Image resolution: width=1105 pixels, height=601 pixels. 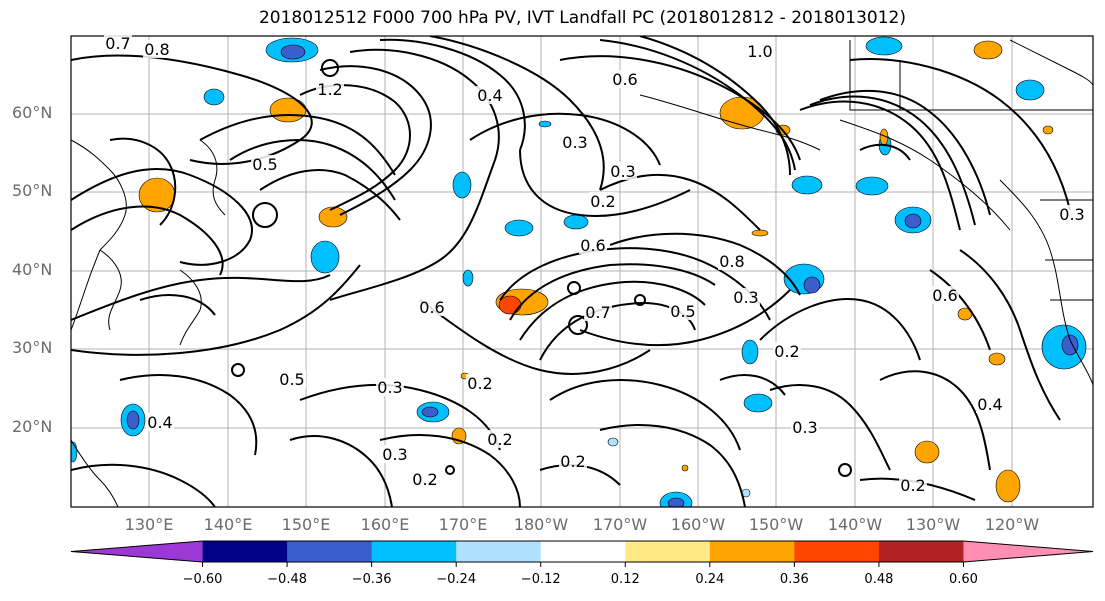 What do you see at coordinates (710, 579) in the screenshot?
I see `colorbar-tick-label: 0.24` at bounding box center [710, 579].